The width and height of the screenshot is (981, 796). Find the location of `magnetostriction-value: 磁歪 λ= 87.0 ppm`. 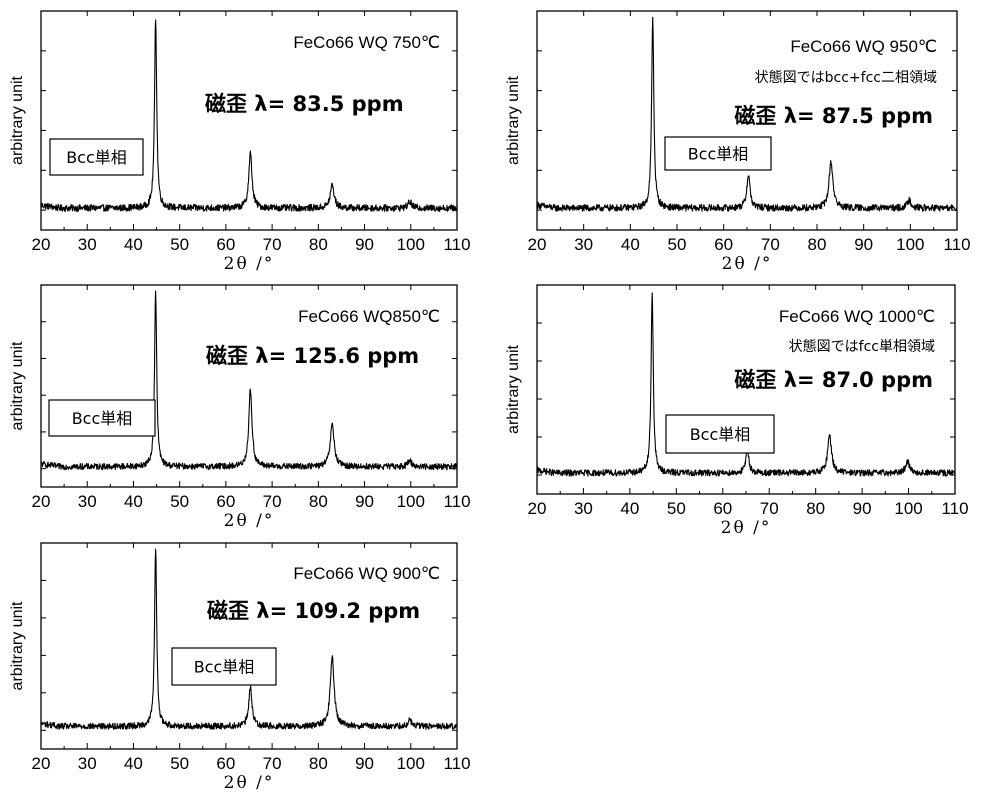

magnetostriction-value: 磁歪 λ= 87.0 ppm is located at coordinates (833, 380).